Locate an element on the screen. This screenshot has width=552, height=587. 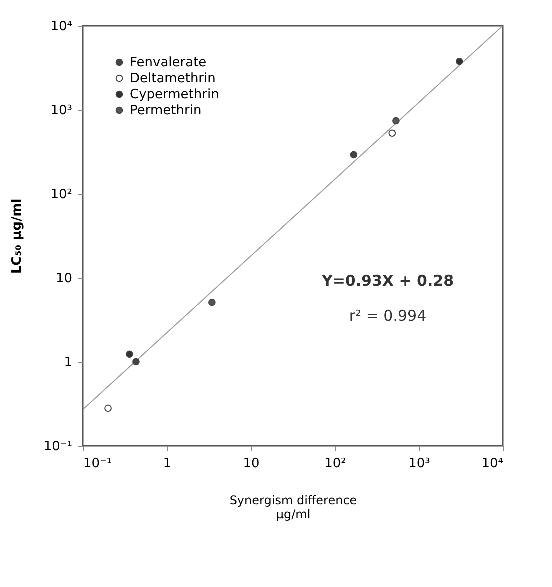
x-tick-label: 10 is located at coordinates (251, 464).